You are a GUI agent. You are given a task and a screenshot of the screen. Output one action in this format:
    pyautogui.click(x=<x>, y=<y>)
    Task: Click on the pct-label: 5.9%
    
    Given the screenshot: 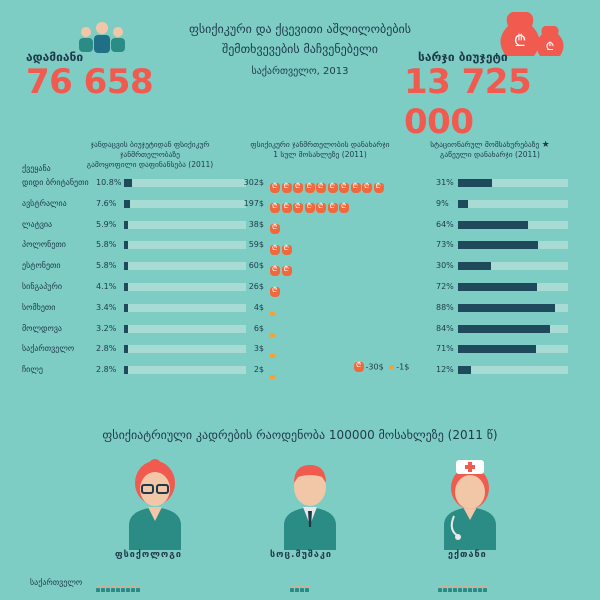 What is the action you would take?
    pyautogui.click(x=106, y=224)
    